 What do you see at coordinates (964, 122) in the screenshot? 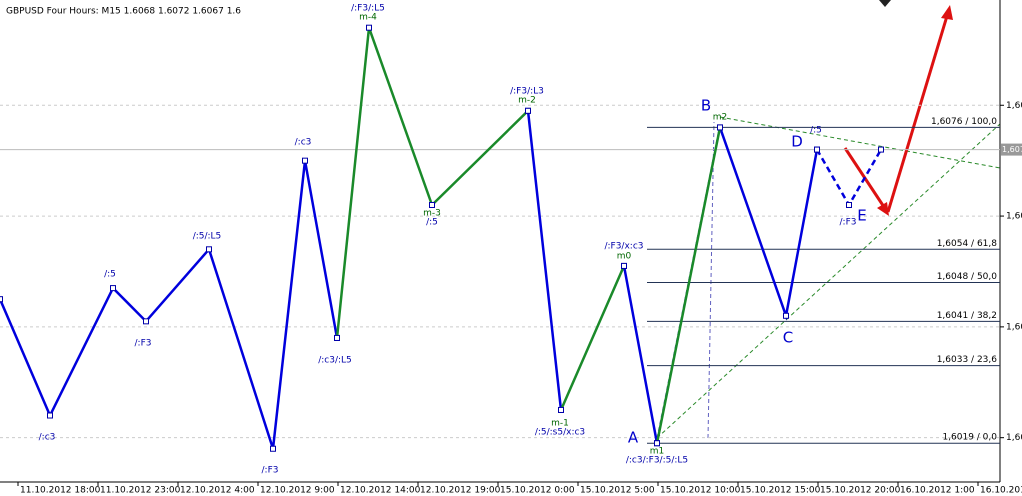
I see `fib-level-label: 1,6076 / 100,0` at bounding box center [964, 122].